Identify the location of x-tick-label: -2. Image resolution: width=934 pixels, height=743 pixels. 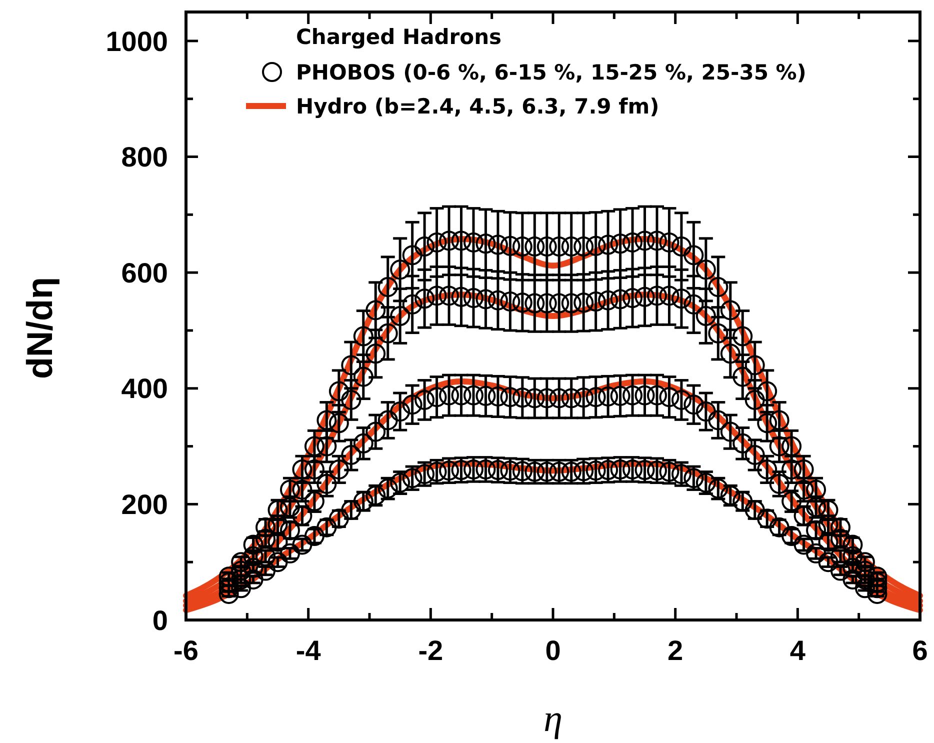
(431, 650).